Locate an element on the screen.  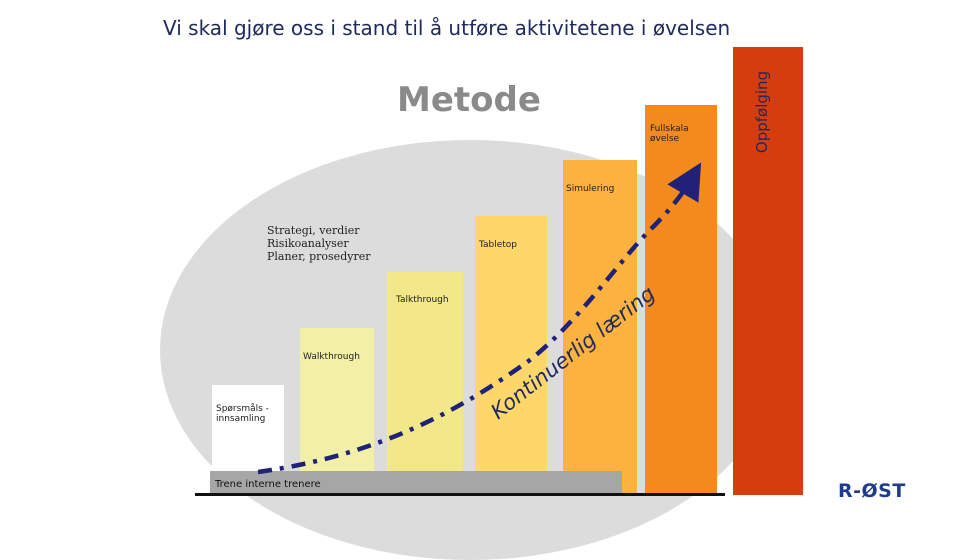
method-heading: Metode is located at coordinates (469, 100).